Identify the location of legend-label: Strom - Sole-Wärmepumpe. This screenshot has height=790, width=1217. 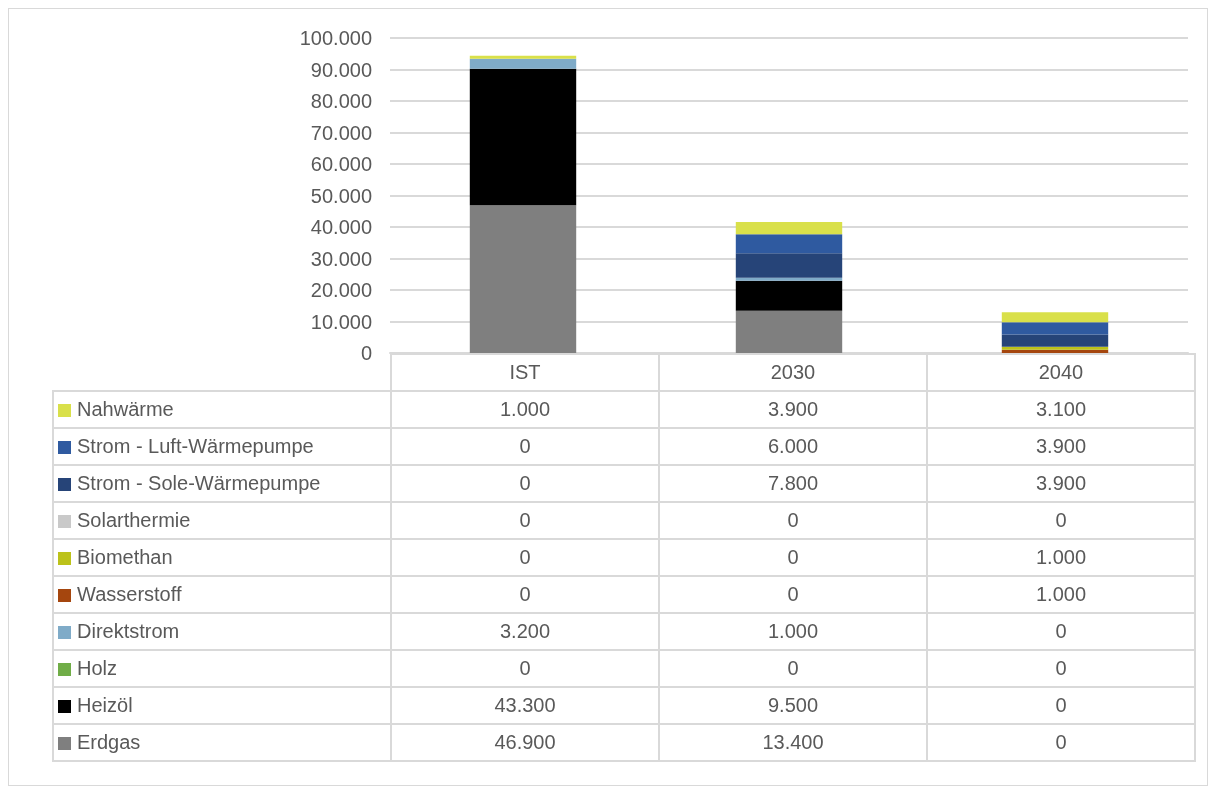
(222, 483).